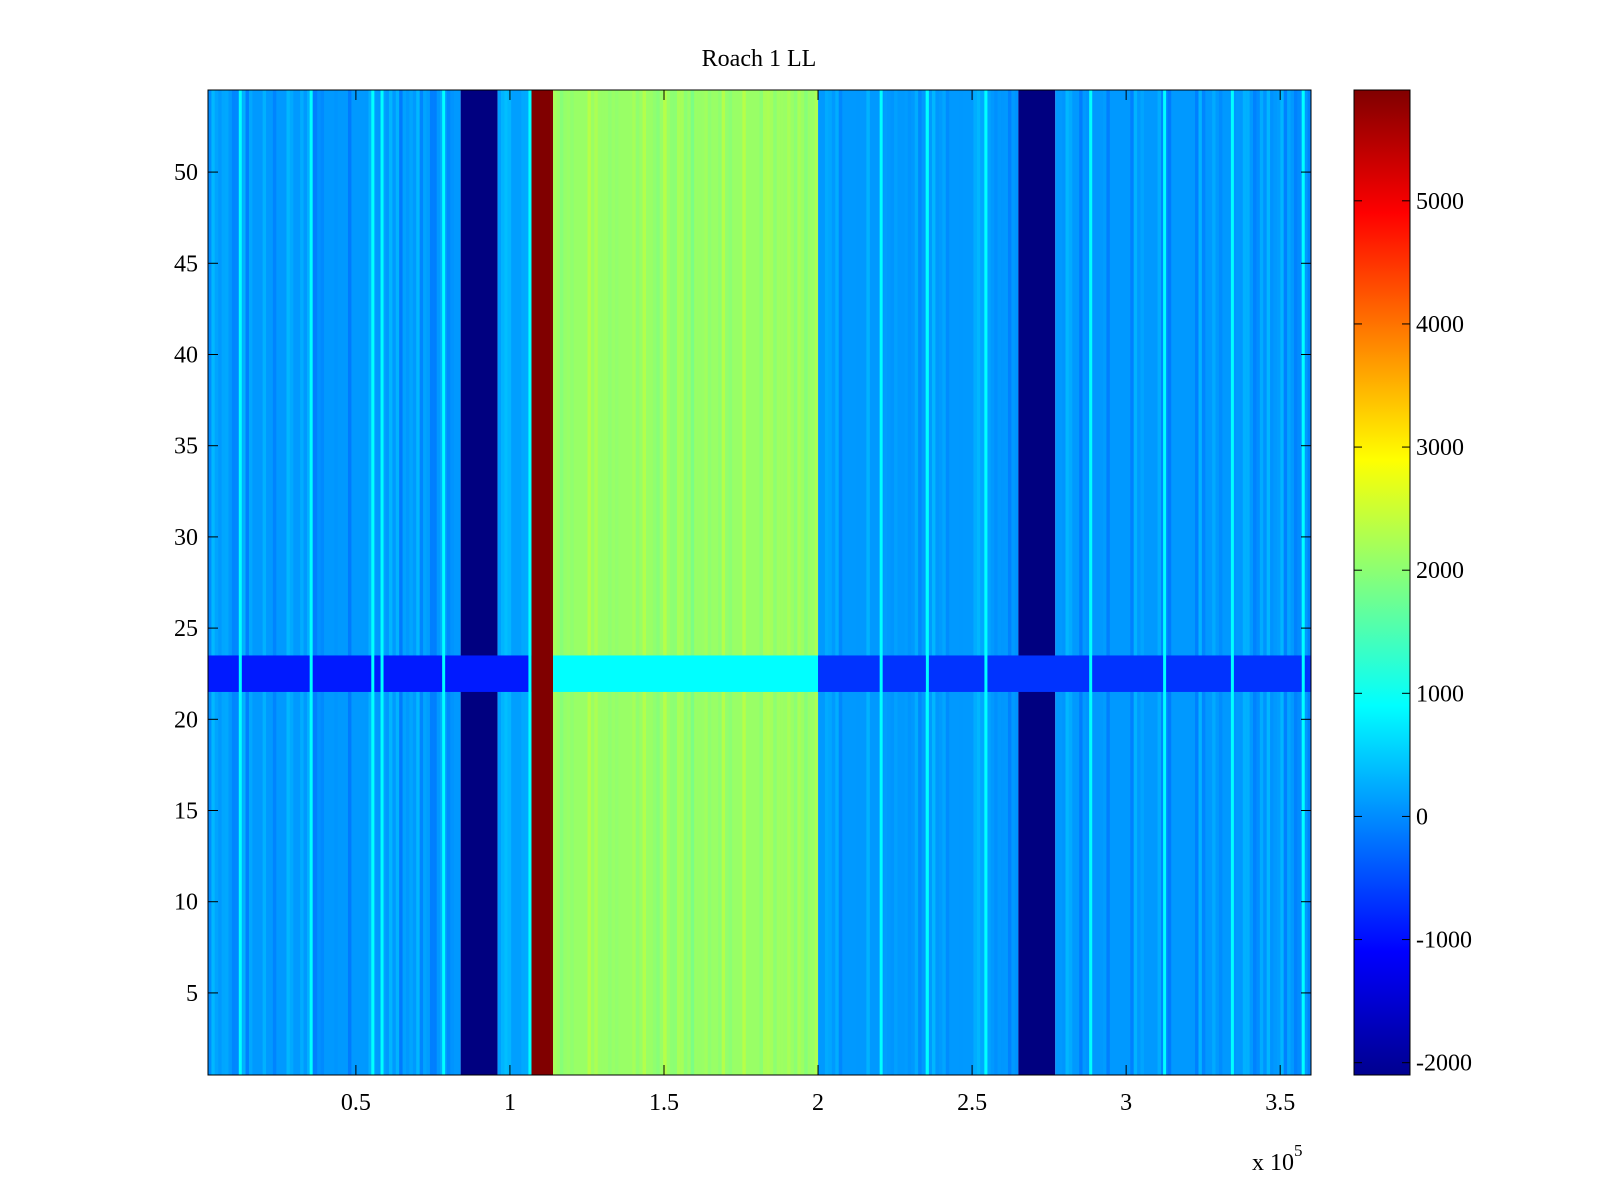 The image size is (1600, 1200). What do you see at coordinates (664, 1103) in the screenshot?
I see `x-tick-label: 1.5` at bounding box center [664, 1103].